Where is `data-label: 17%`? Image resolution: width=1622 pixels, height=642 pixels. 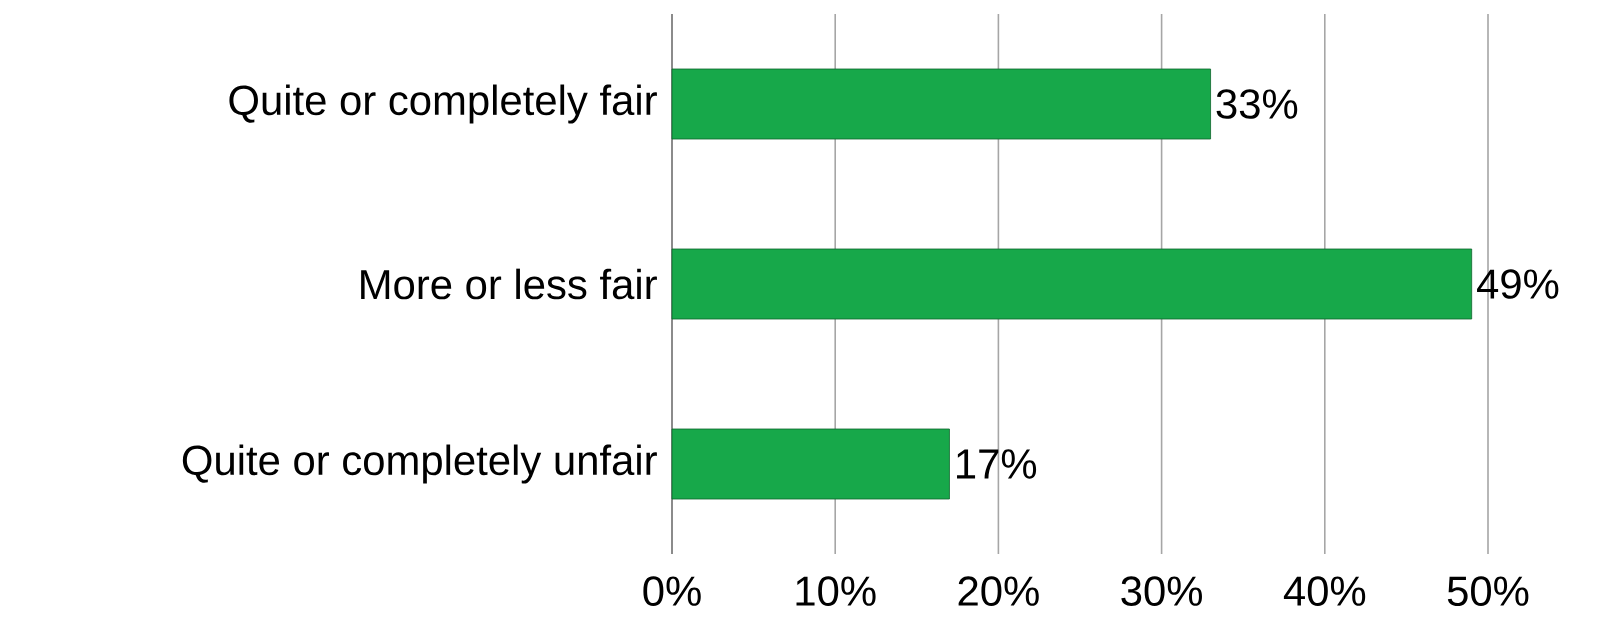 data-label: 17% is located at coordinates (997, 464).